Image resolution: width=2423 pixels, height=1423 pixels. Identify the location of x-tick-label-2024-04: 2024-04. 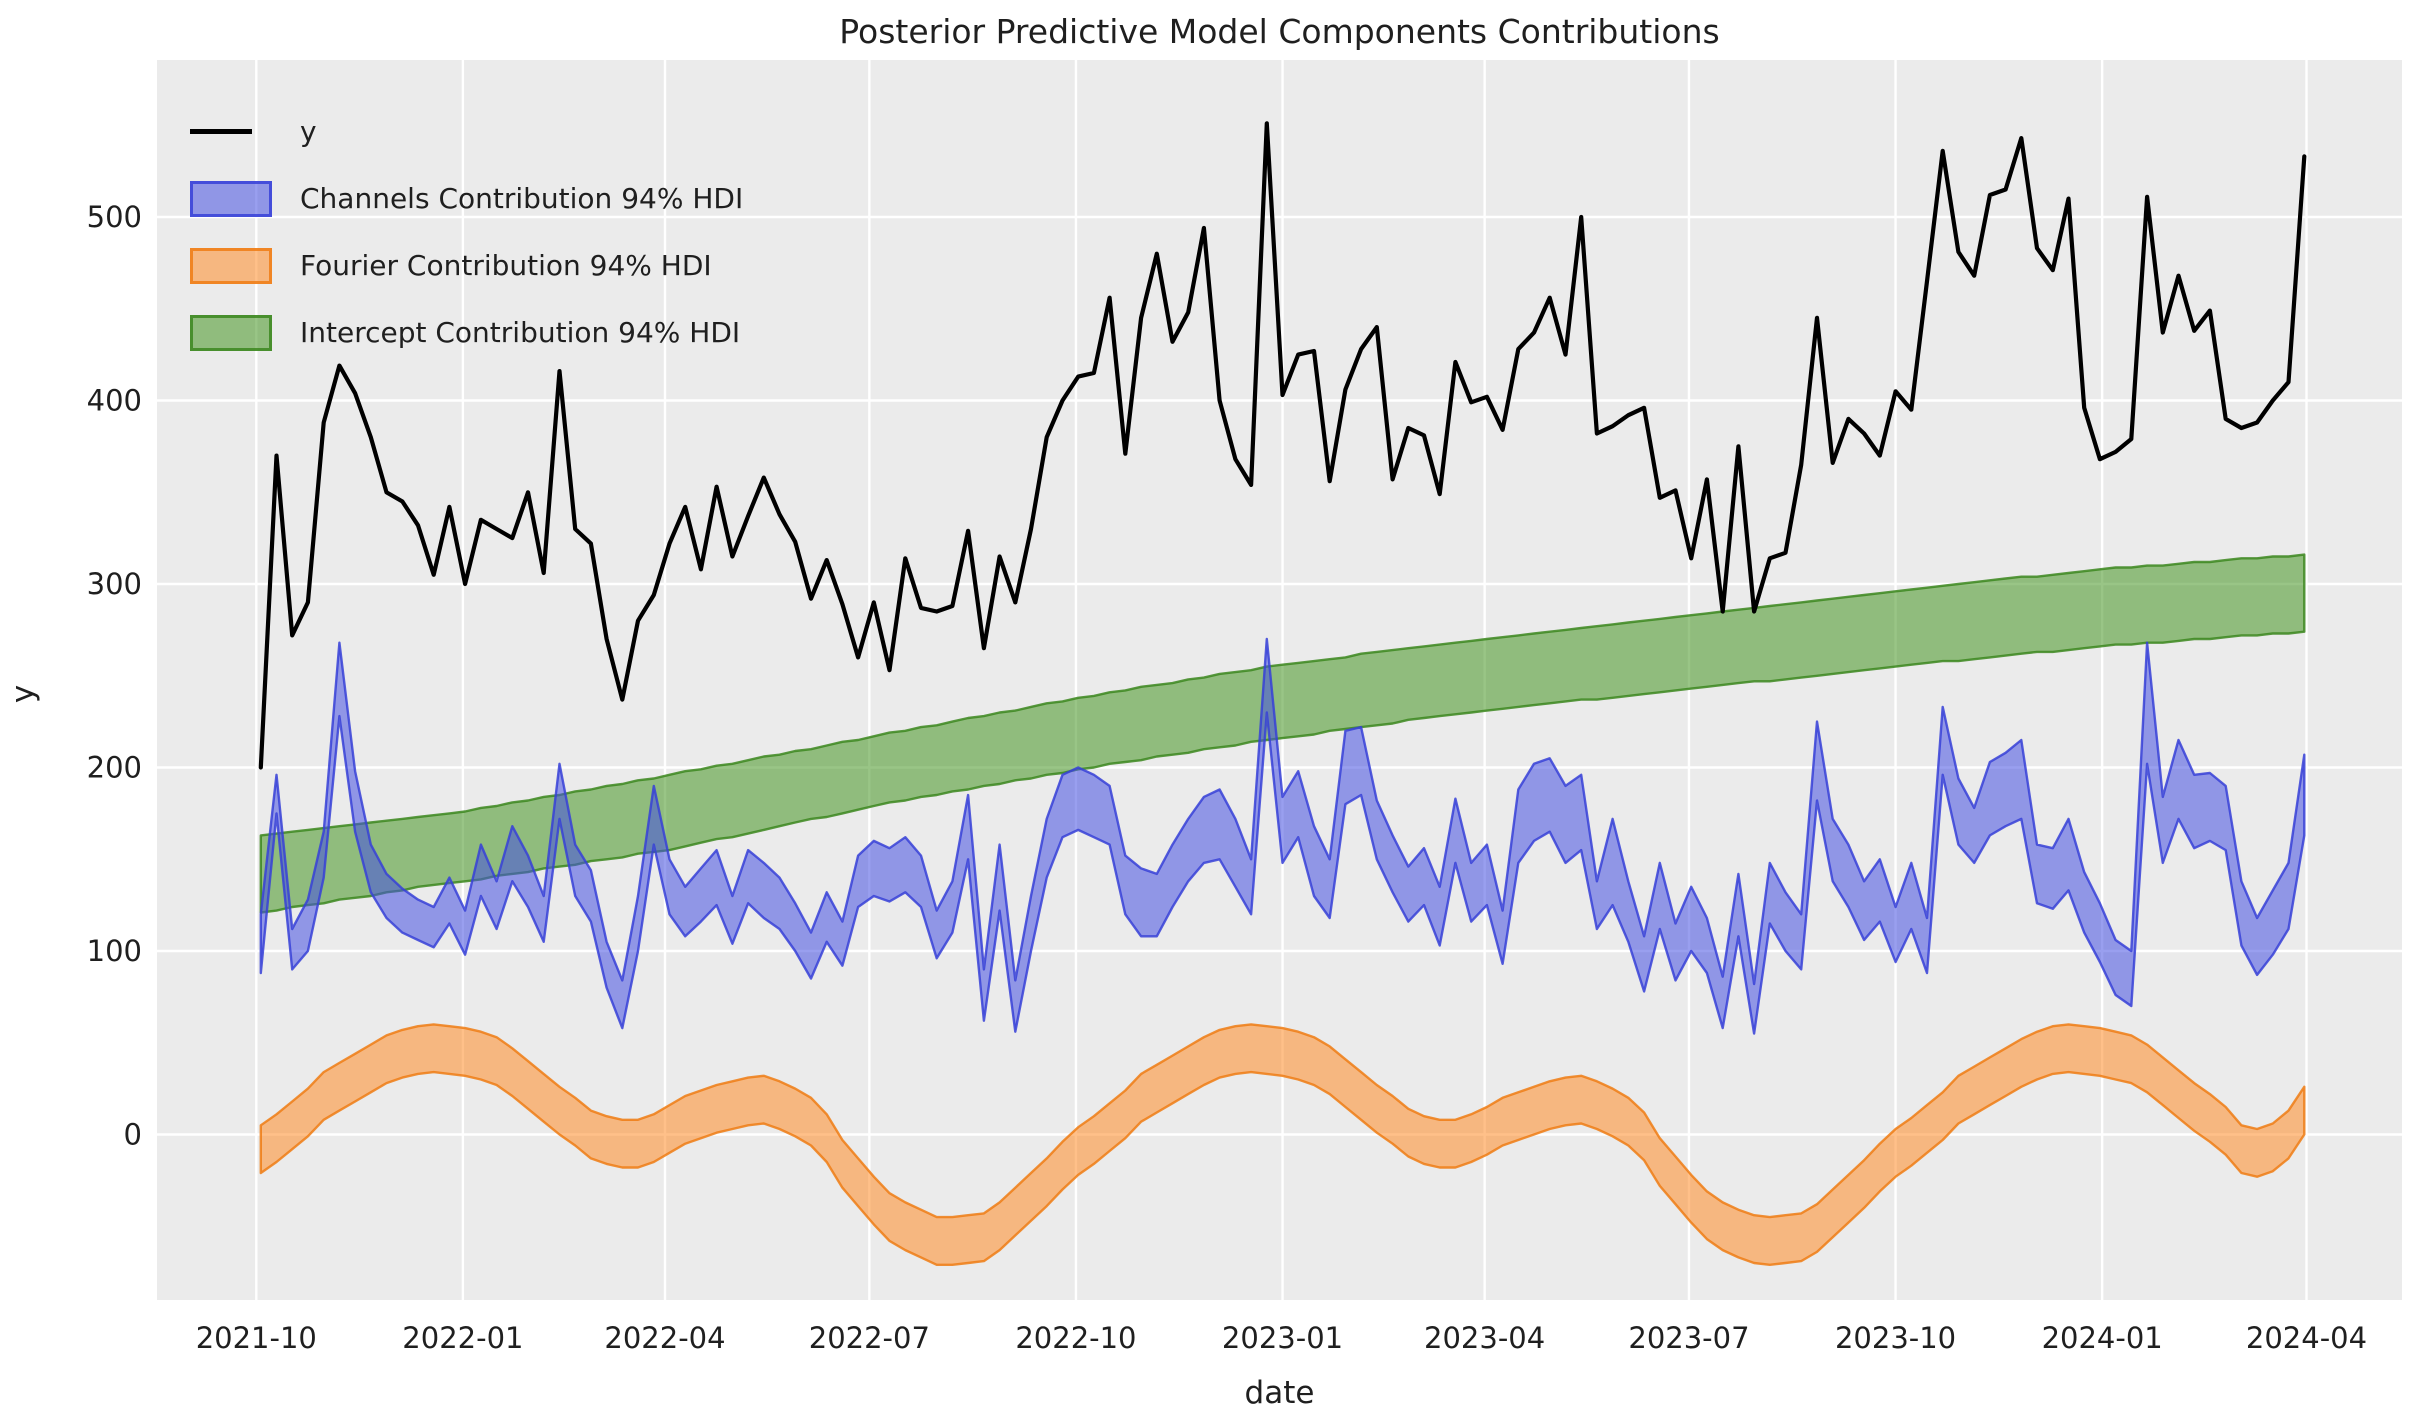
(2306, 1338).